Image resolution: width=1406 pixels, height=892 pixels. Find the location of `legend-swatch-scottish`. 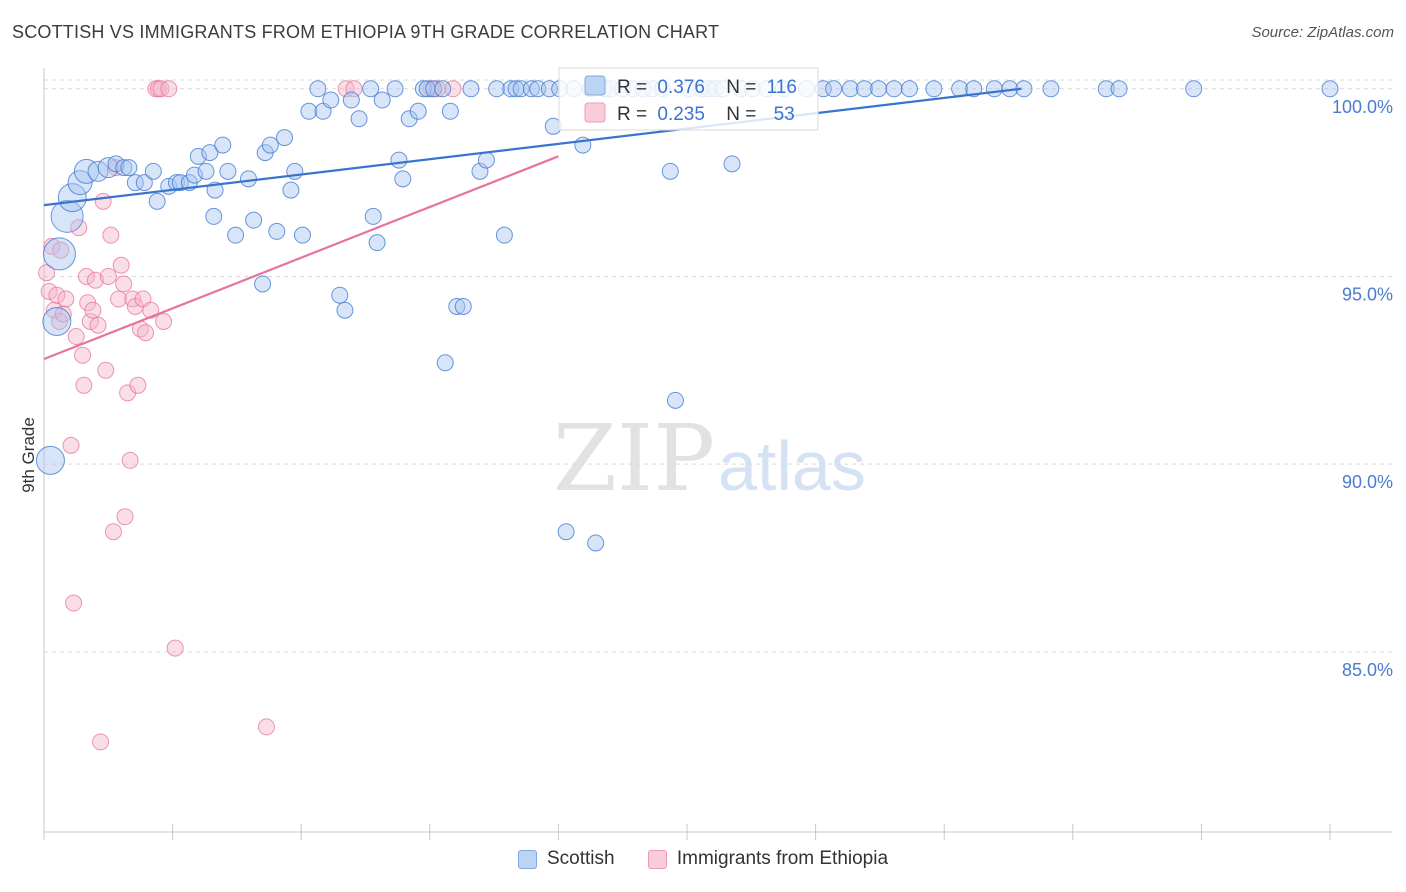

legend-swatch-scottish is located at coordinates (527, 859).